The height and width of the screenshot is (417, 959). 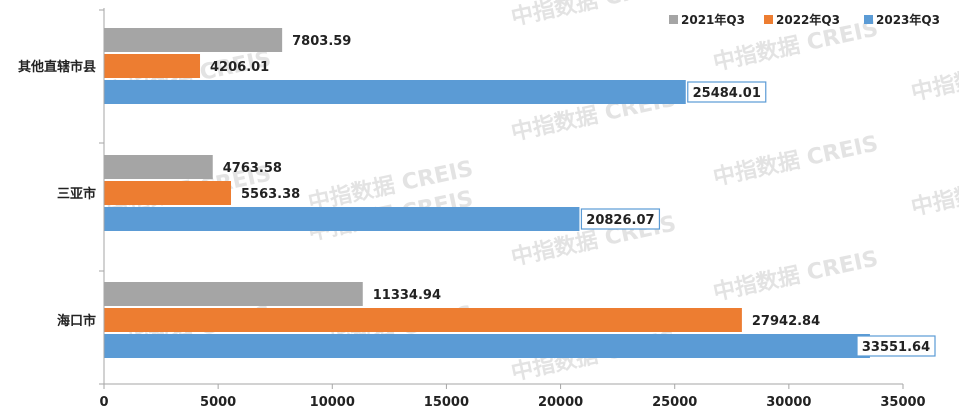 What do you see at coordinates (239, 67) in the screenshot?
I see `data-label: 4206.01` at bounding box center [239, 67].